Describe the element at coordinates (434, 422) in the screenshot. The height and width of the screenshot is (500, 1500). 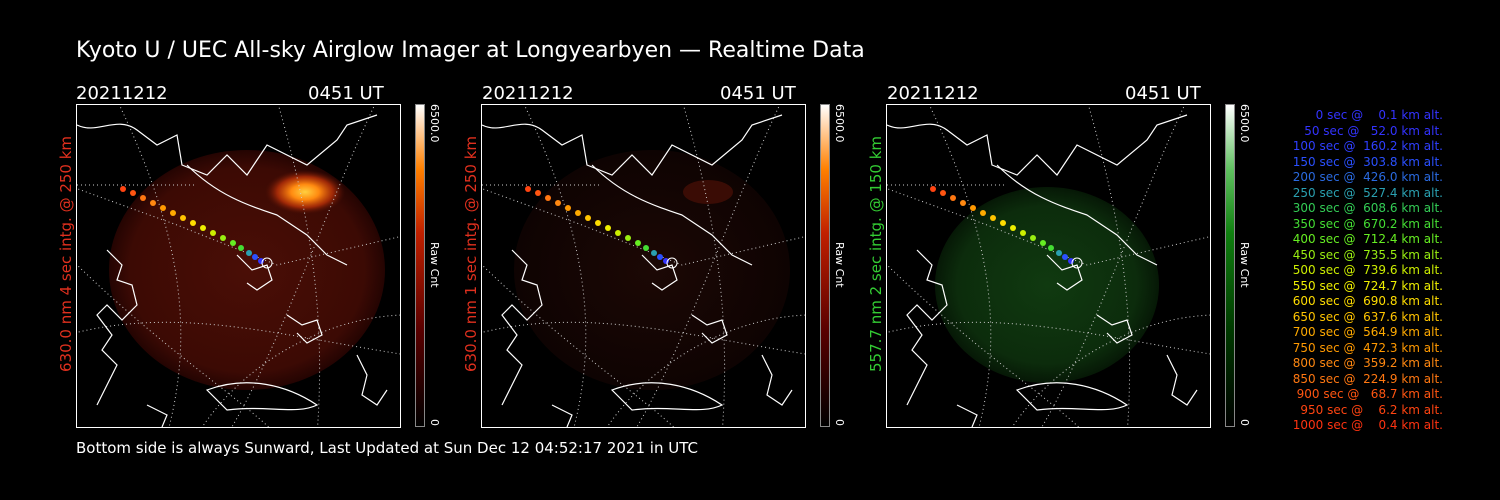
I see `panel-1-colorbar-min: 0` at that location.